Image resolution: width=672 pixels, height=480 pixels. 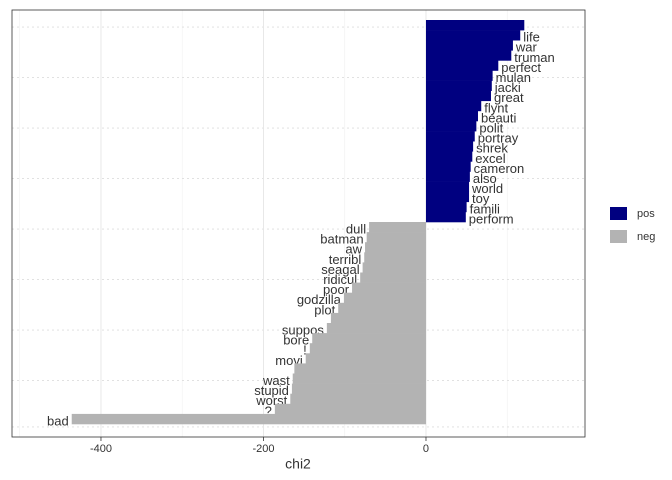 What do you see at coordinates (481, 198) in the screenshot?
I see `bar-label: toy` at bounding box center [481, 198].